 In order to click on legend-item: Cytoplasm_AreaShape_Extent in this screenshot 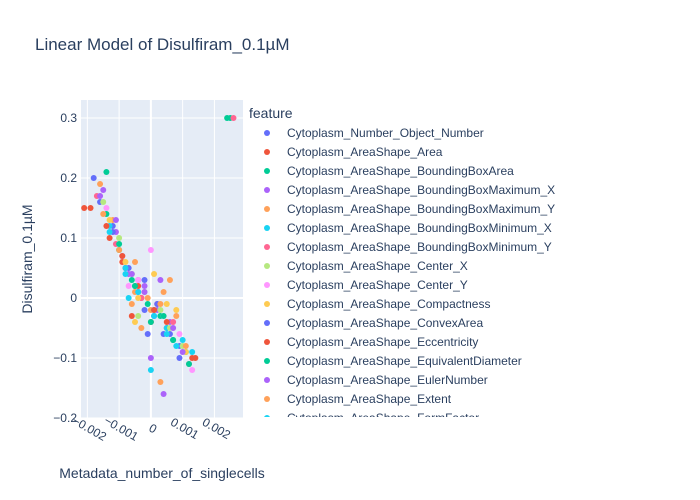, I will do `click(358, 399)`.